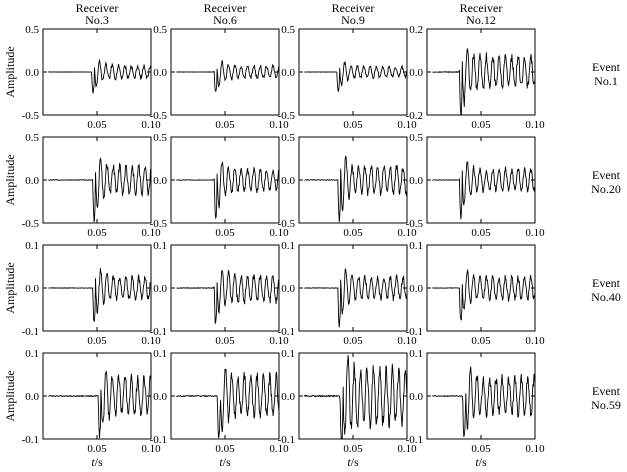 This screenshot has height=472, width=627. I want to click on y-tick-label: -0.2, so click(414, 116).